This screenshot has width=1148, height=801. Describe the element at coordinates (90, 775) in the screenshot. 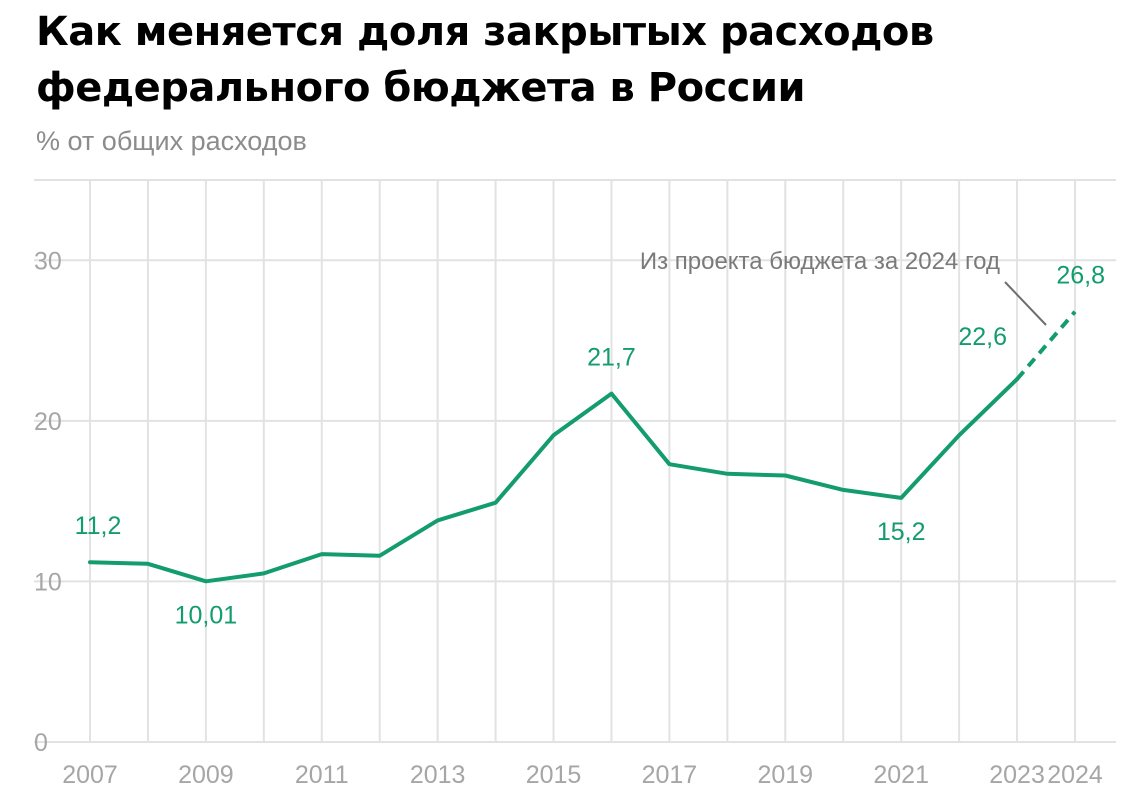

I see `x-tick-label: 2007` at that location.